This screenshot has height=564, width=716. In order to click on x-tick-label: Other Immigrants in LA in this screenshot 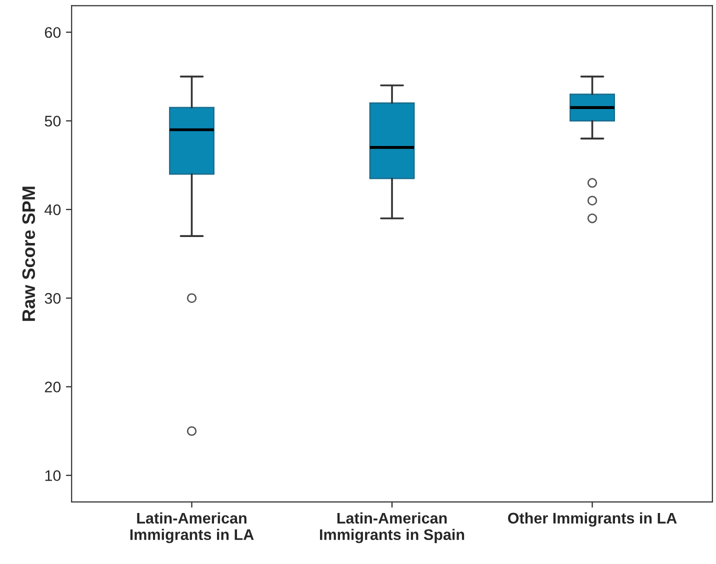, I will do `click(592, 519)`.